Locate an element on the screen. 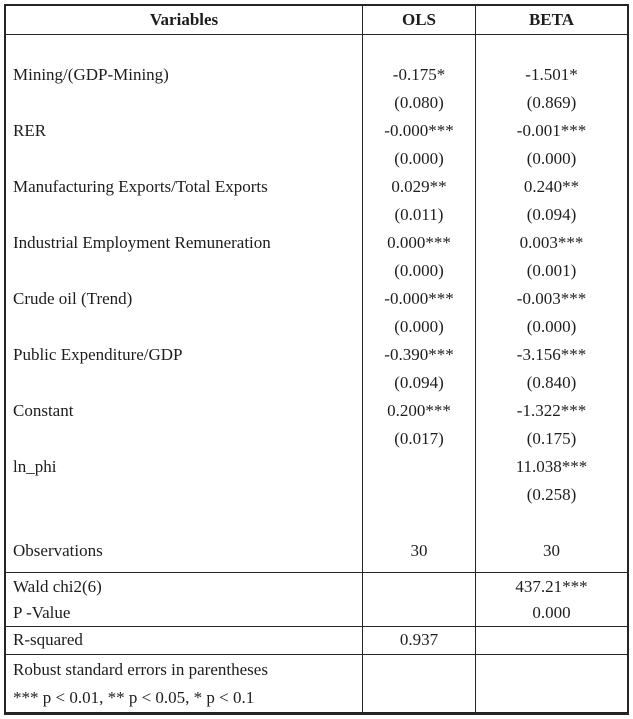 The height and width of the screenshot is (719, 633). r-squared-ols-value: 0.937 is located at coordinates (419, 639).